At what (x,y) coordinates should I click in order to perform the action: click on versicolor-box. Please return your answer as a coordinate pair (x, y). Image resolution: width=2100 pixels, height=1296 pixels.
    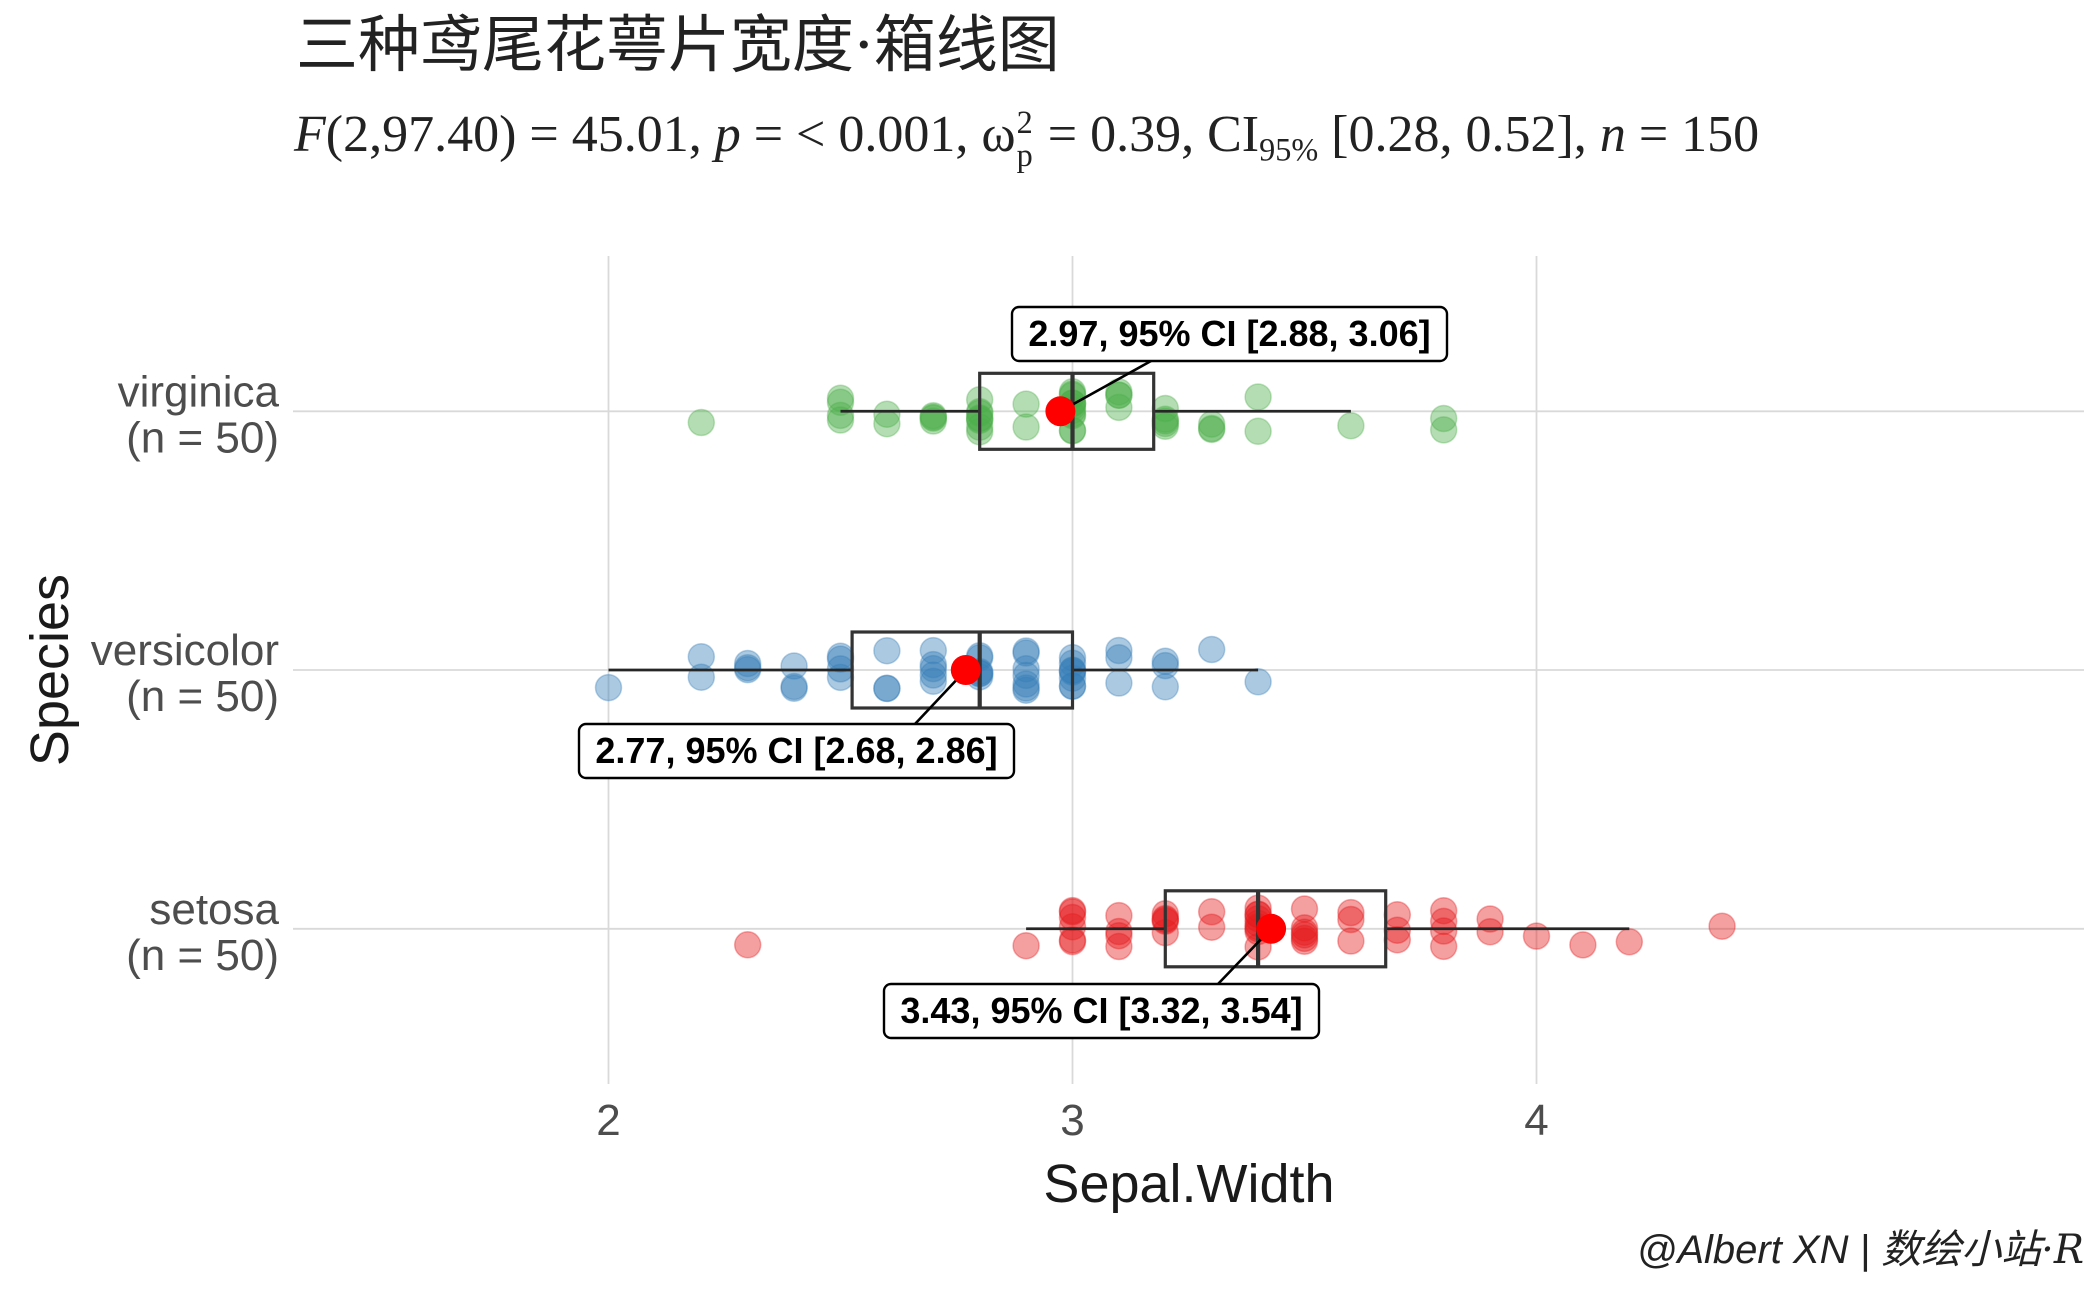
    Looking at the image, I should click on (962, 670).